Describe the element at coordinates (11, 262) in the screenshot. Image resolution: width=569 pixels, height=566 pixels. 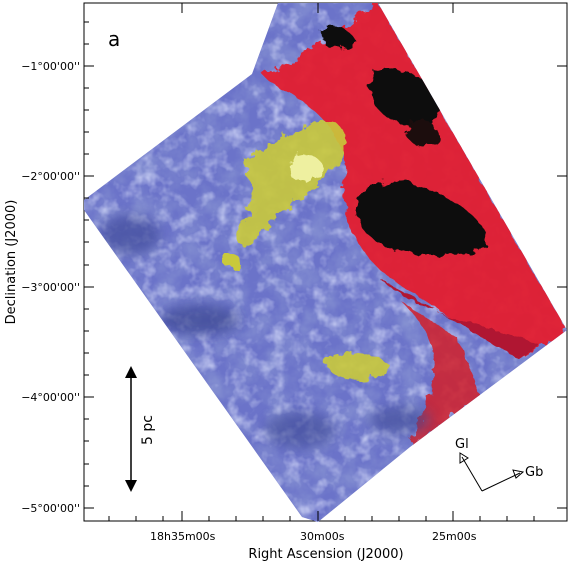
I see `y-axis-title: Declination (J2000)` at that location.